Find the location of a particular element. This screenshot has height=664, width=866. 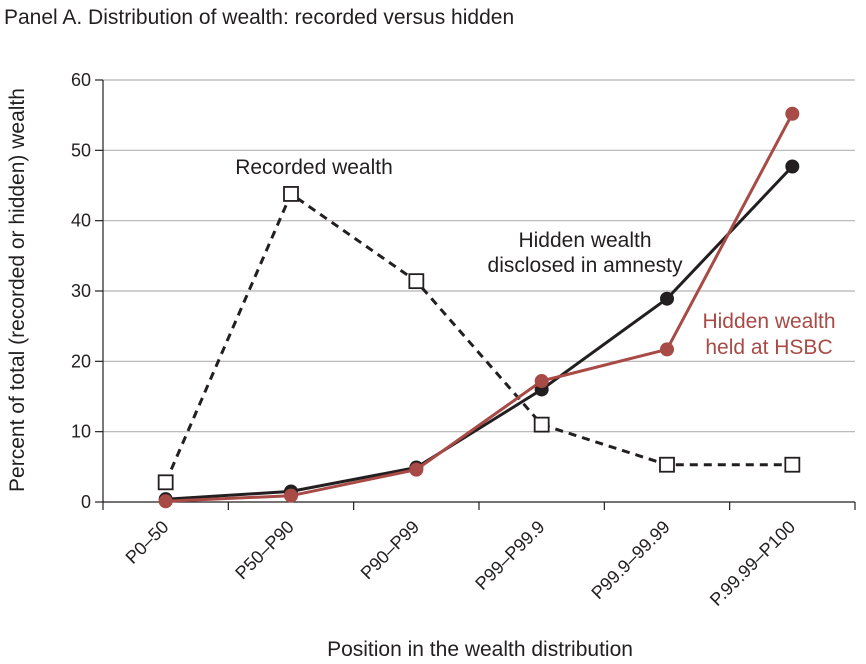

annotation-label: Recorded wealth is located at coordinates (314, 167).